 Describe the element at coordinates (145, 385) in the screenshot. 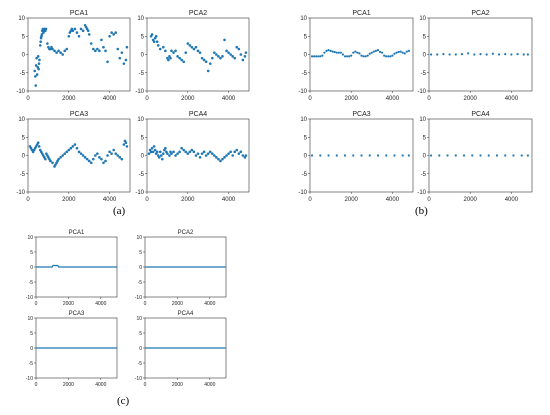

I see `panel-c-pca4-xtick-label: 0` at that location.